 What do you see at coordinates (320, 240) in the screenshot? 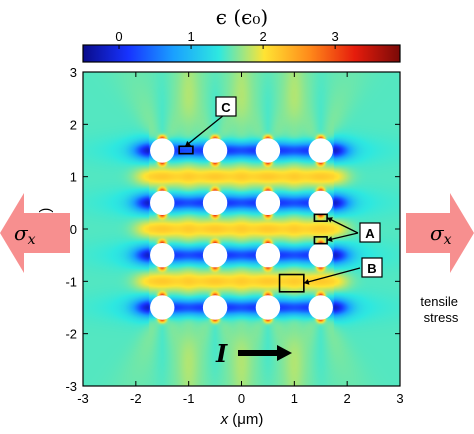
I see `annotation-box-a` at bounding box center [320, 240].